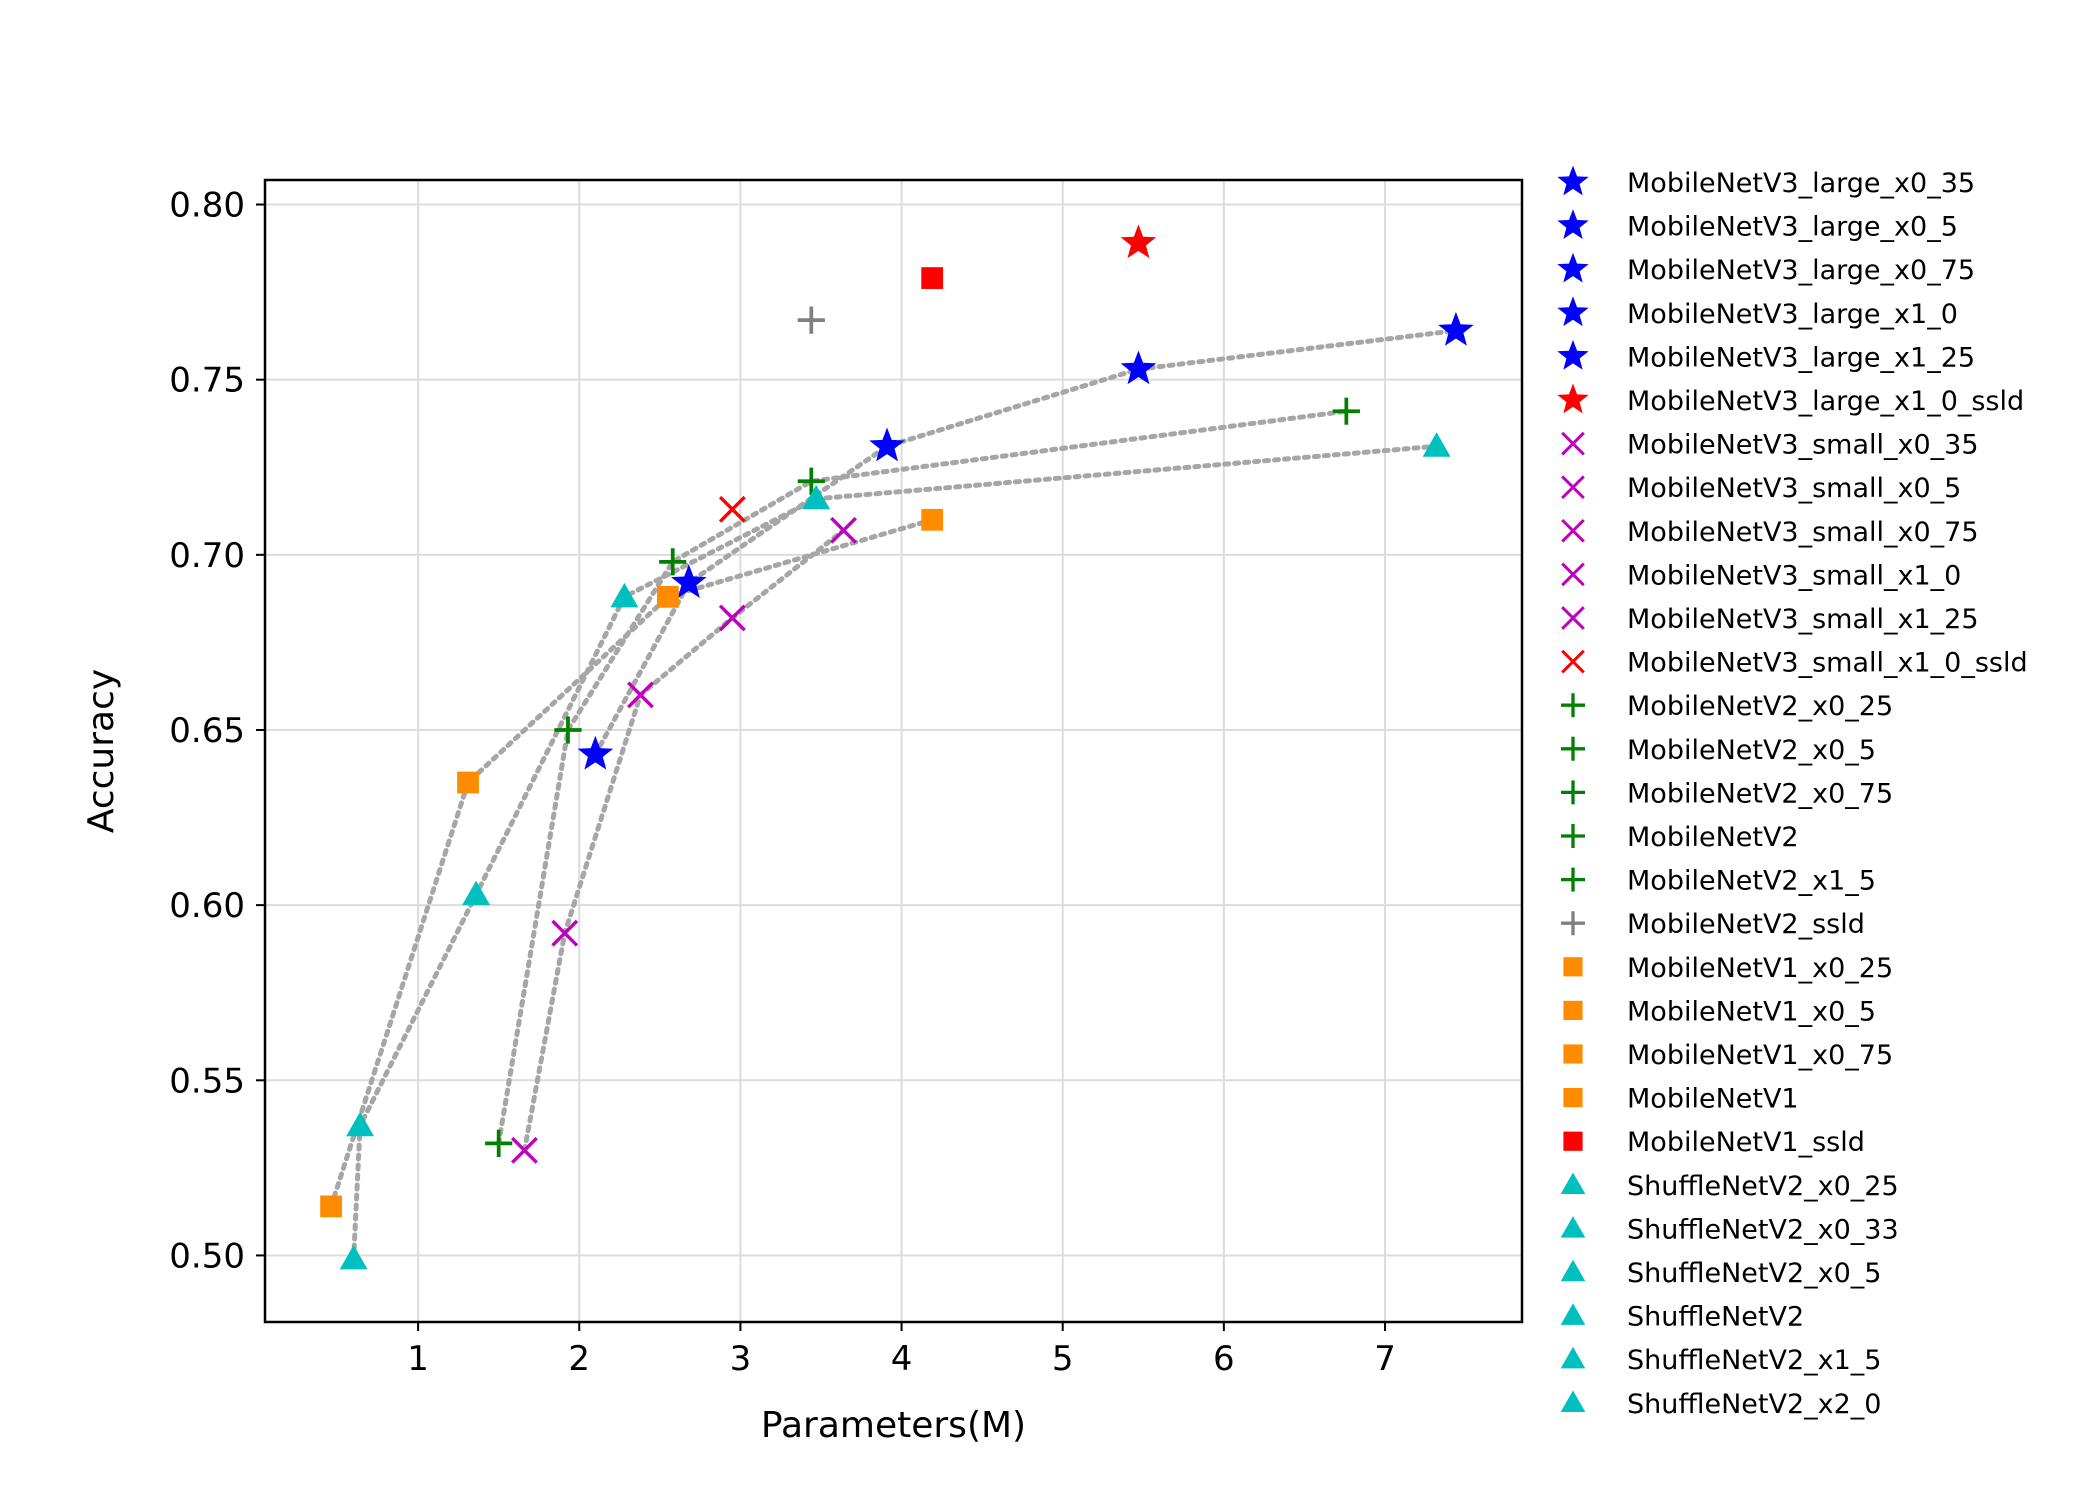  What do you see at coordinates (1794, 575) in the screenshot?
I see `legend-label: MobileNetV3_small_x1_0` at bounding box center [1794, 575].